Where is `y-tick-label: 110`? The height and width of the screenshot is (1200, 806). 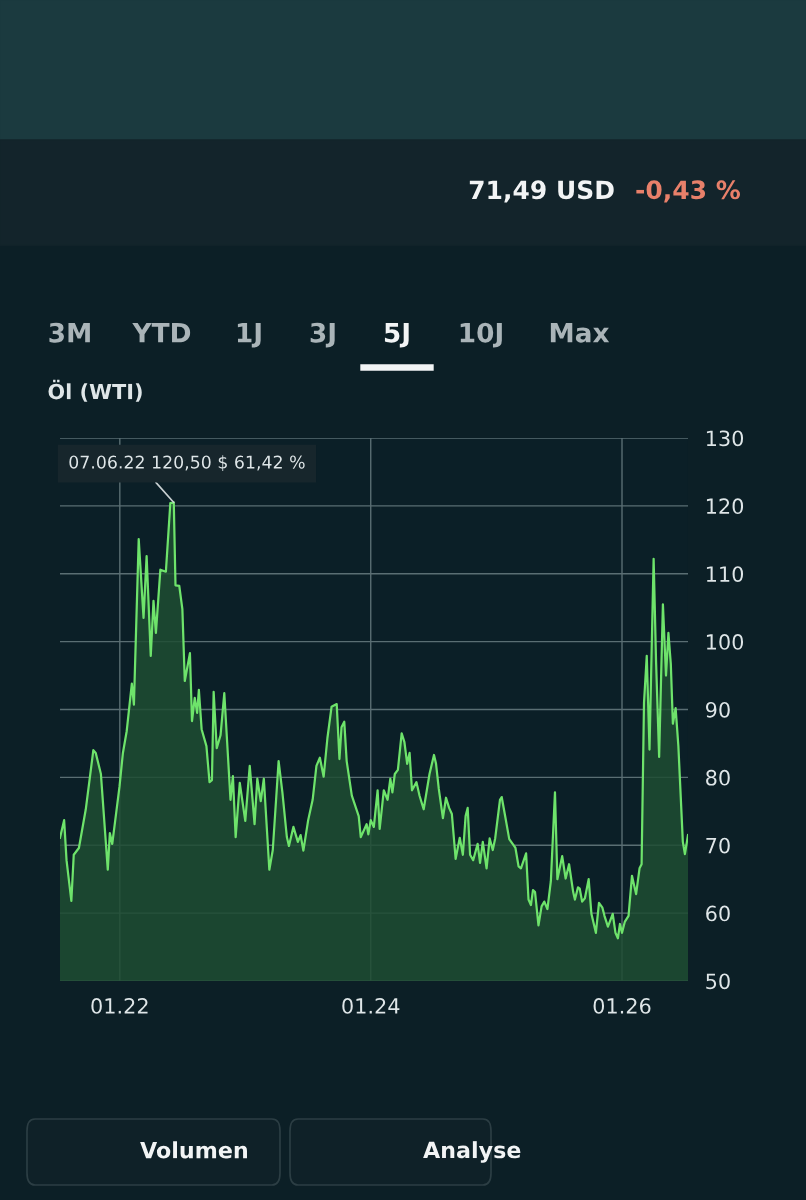 y-tick-label: 110 is located at coordinates (725, 574).